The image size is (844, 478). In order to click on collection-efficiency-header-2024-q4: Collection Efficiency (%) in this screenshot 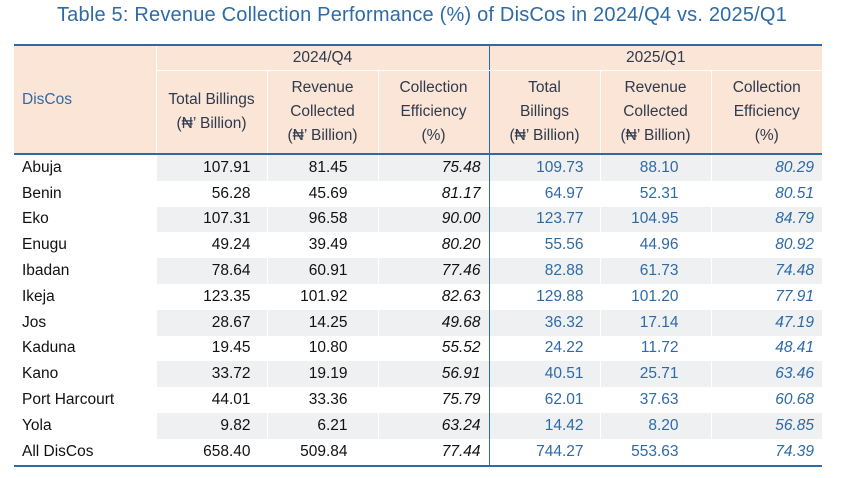, I will do `click(433, 112)`.